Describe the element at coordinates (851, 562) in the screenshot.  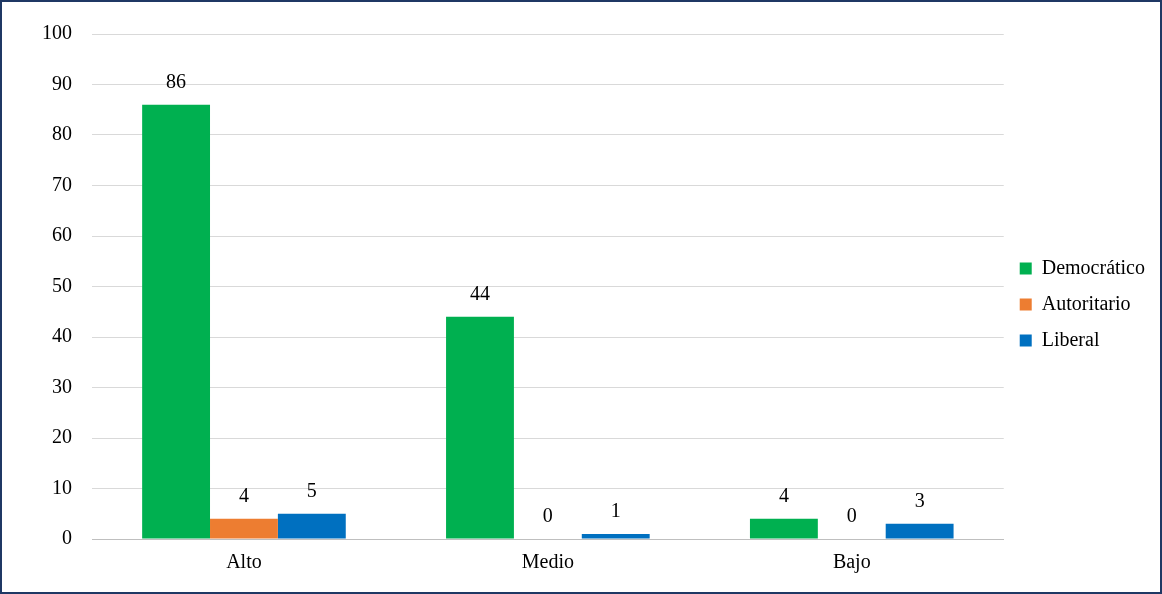
I see `x-tick-label: Bajo` at that location.